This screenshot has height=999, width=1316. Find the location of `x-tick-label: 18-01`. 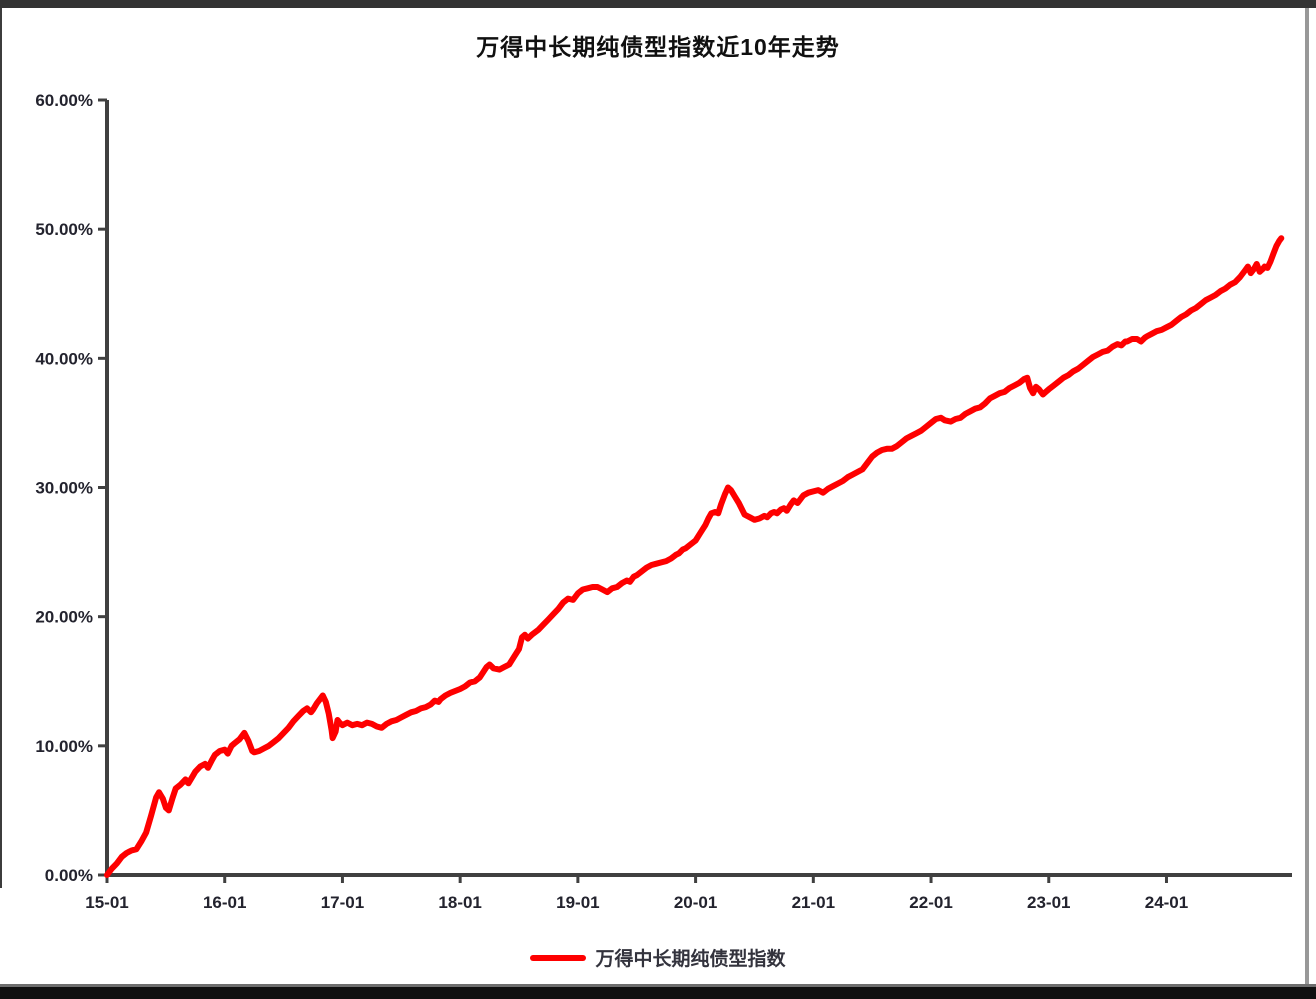

x-tick-label: 18-01 is located at coordinates (459, 902).